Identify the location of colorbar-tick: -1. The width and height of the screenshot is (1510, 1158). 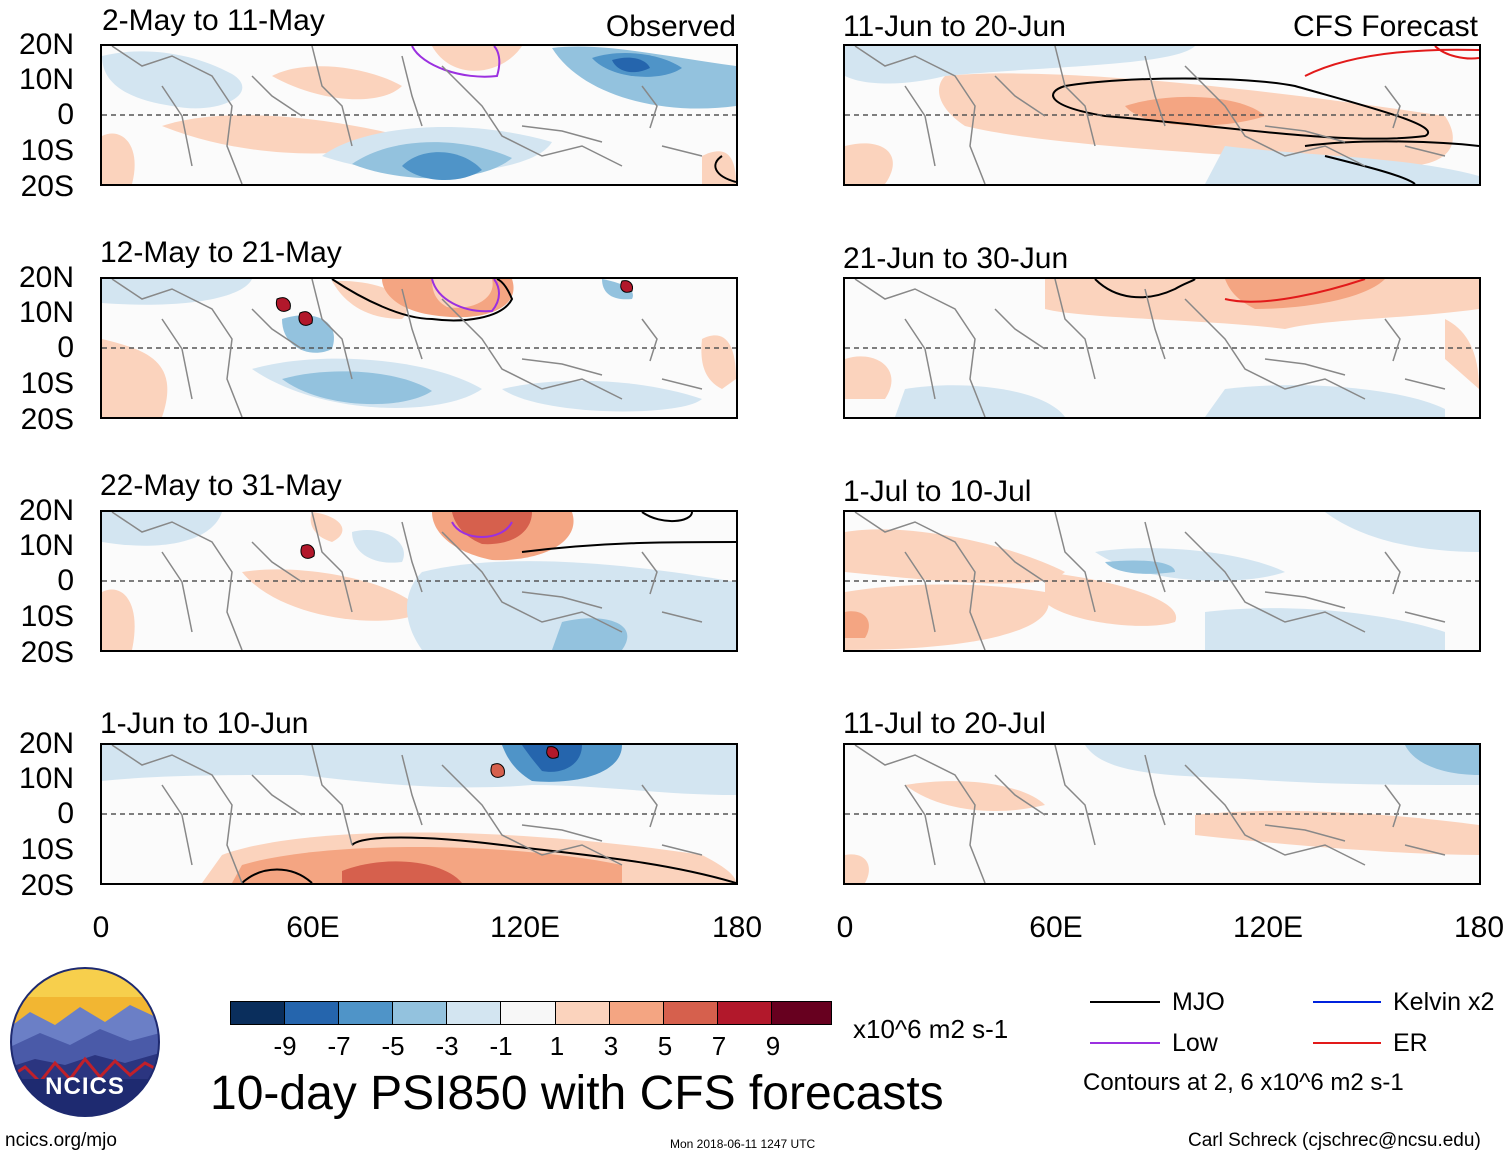
(501, 1046).